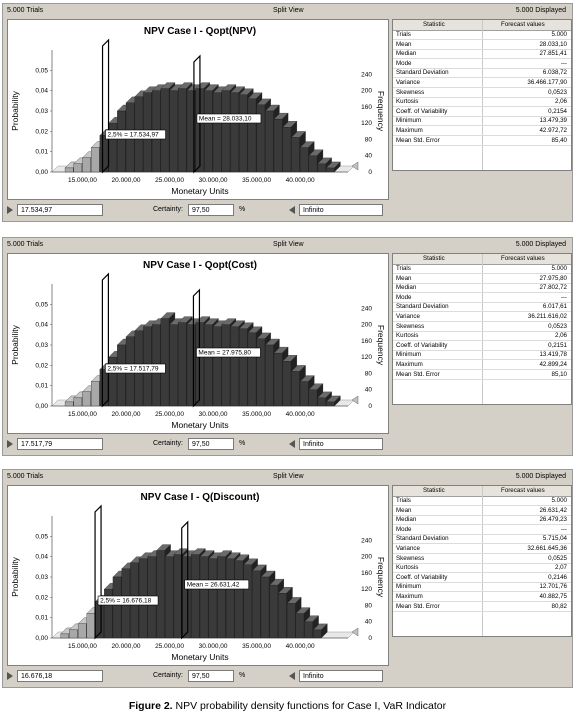 The height and width of the screenshot is (719, 575). What do you see at coordinates (482, 317) in the screenshot?
I see `statistics-row: Variance 36.211.616,02` at bounding box center [482, 317].